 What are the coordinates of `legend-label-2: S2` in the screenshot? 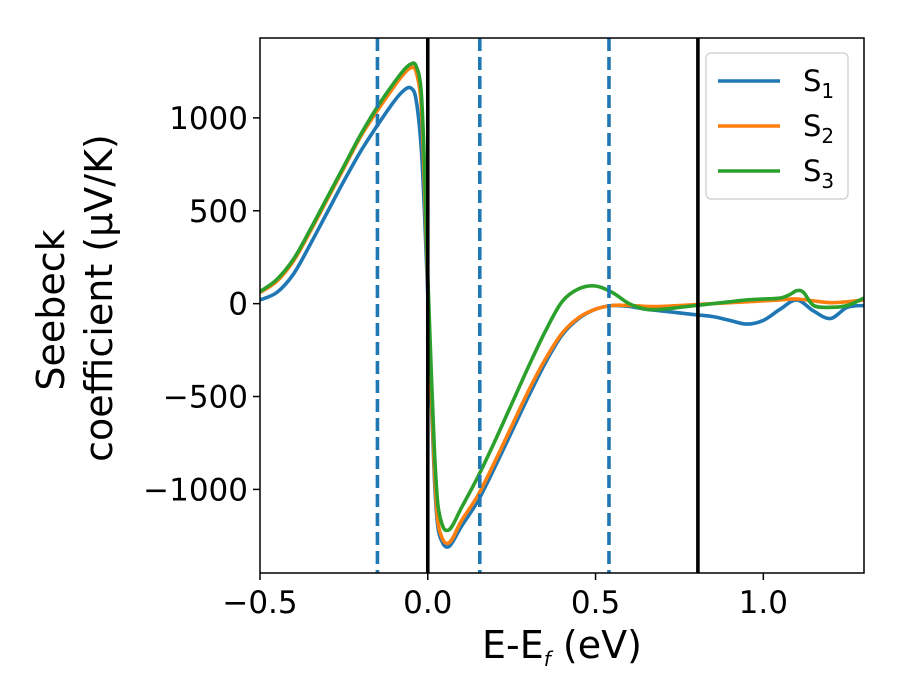 It's located at (818, 128).